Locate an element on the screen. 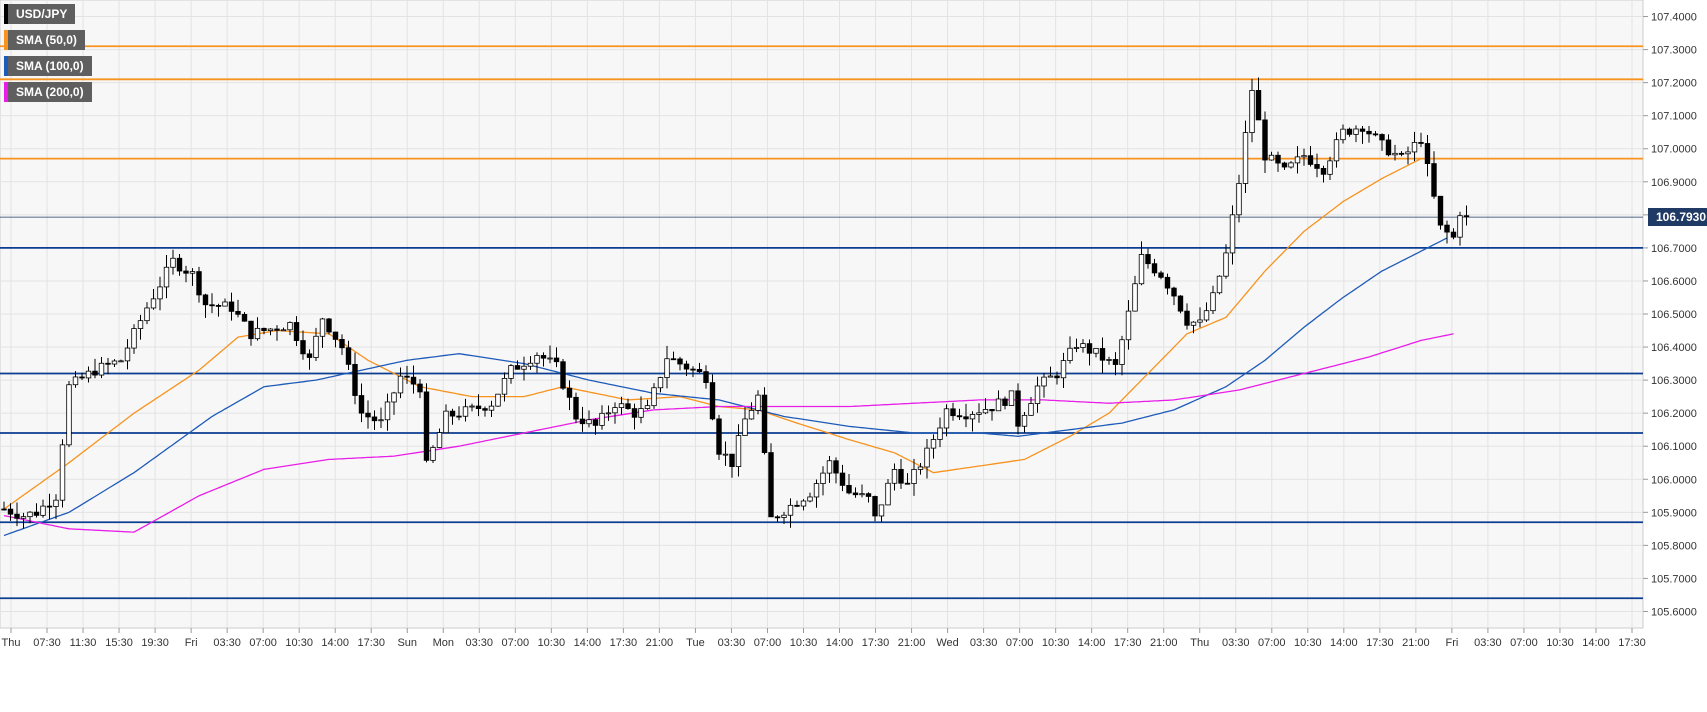  x-tick-label: Sun is located at coordinates (407, 643).